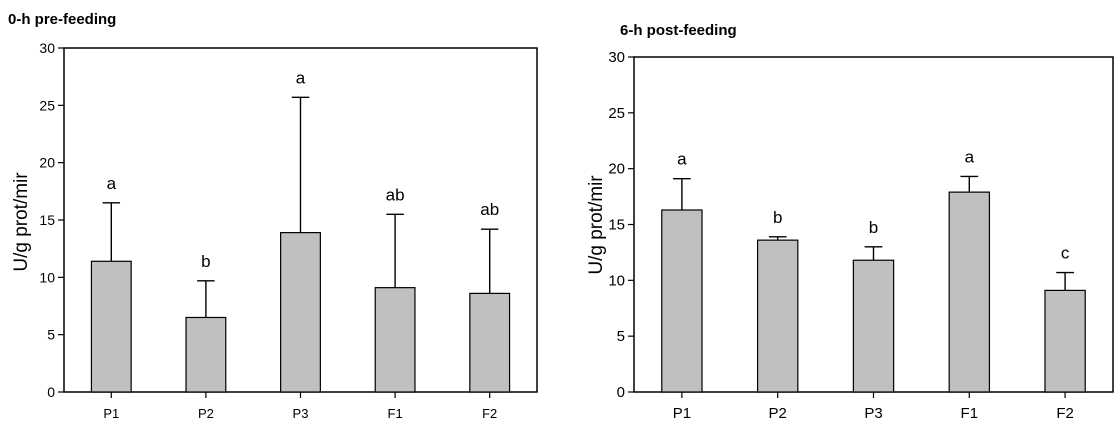  What do you see at coordinates (62, 19) in the screenshot?
I see `chart-title: 0-h pre-feeding` at bounding box center [62, 19].